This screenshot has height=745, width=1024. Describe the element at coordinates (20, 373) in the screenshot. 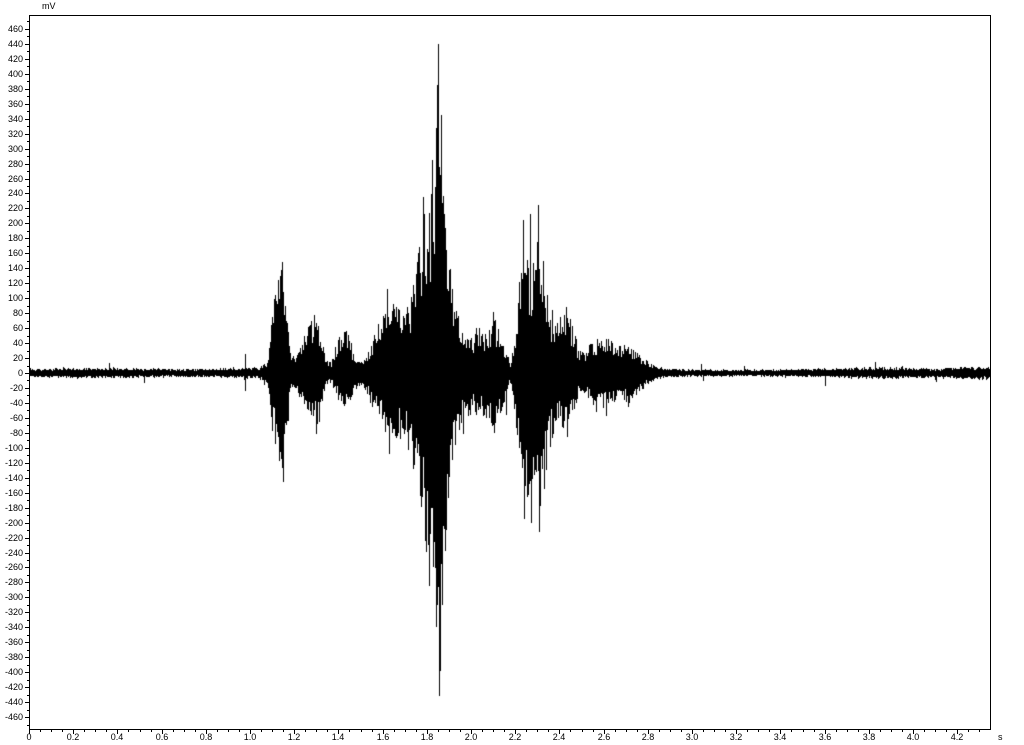

I see `y-tick-label: 0` at that location.